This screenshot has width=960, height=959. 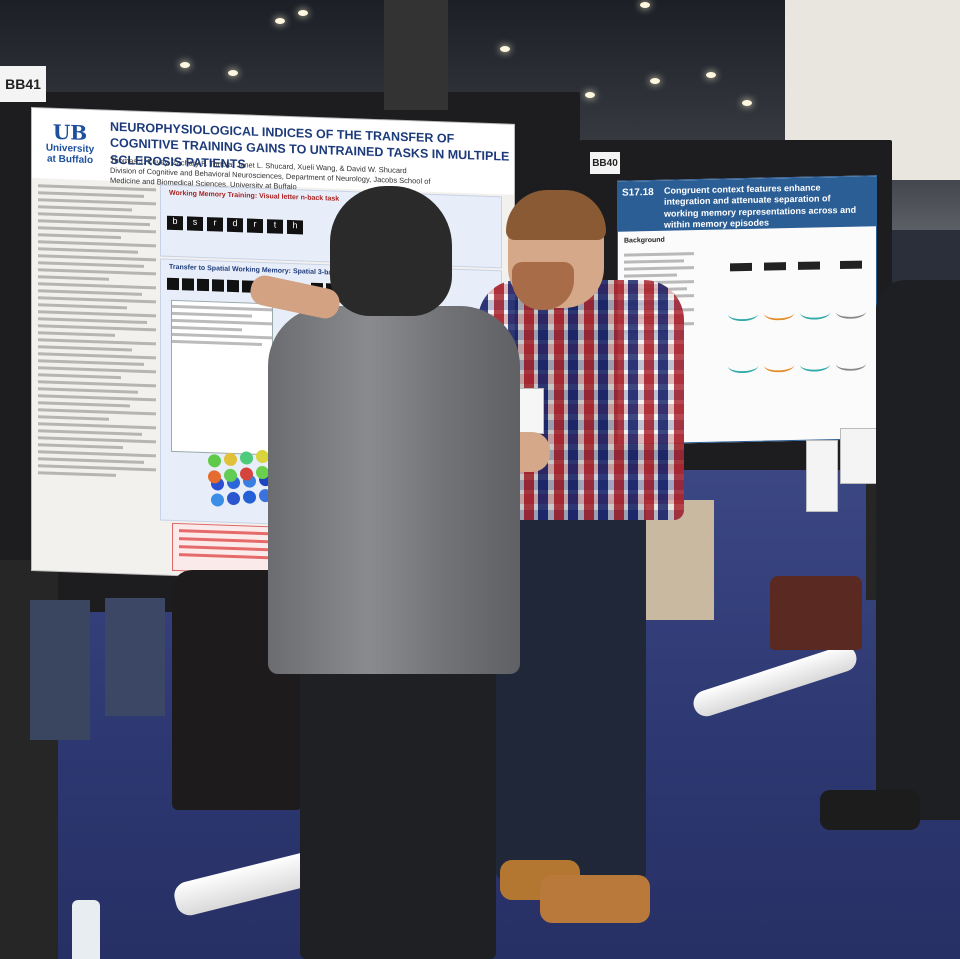 I want to click on plaid-shirt-man-shoe, so click(x=595, y=899).